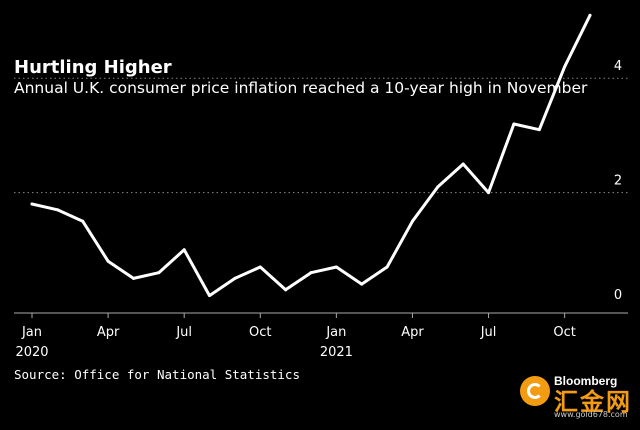 The image size is (640, 430). Describe the element at coordinates (618, 66) in the screenshot. I see `y-tick-label: 4` at that location.